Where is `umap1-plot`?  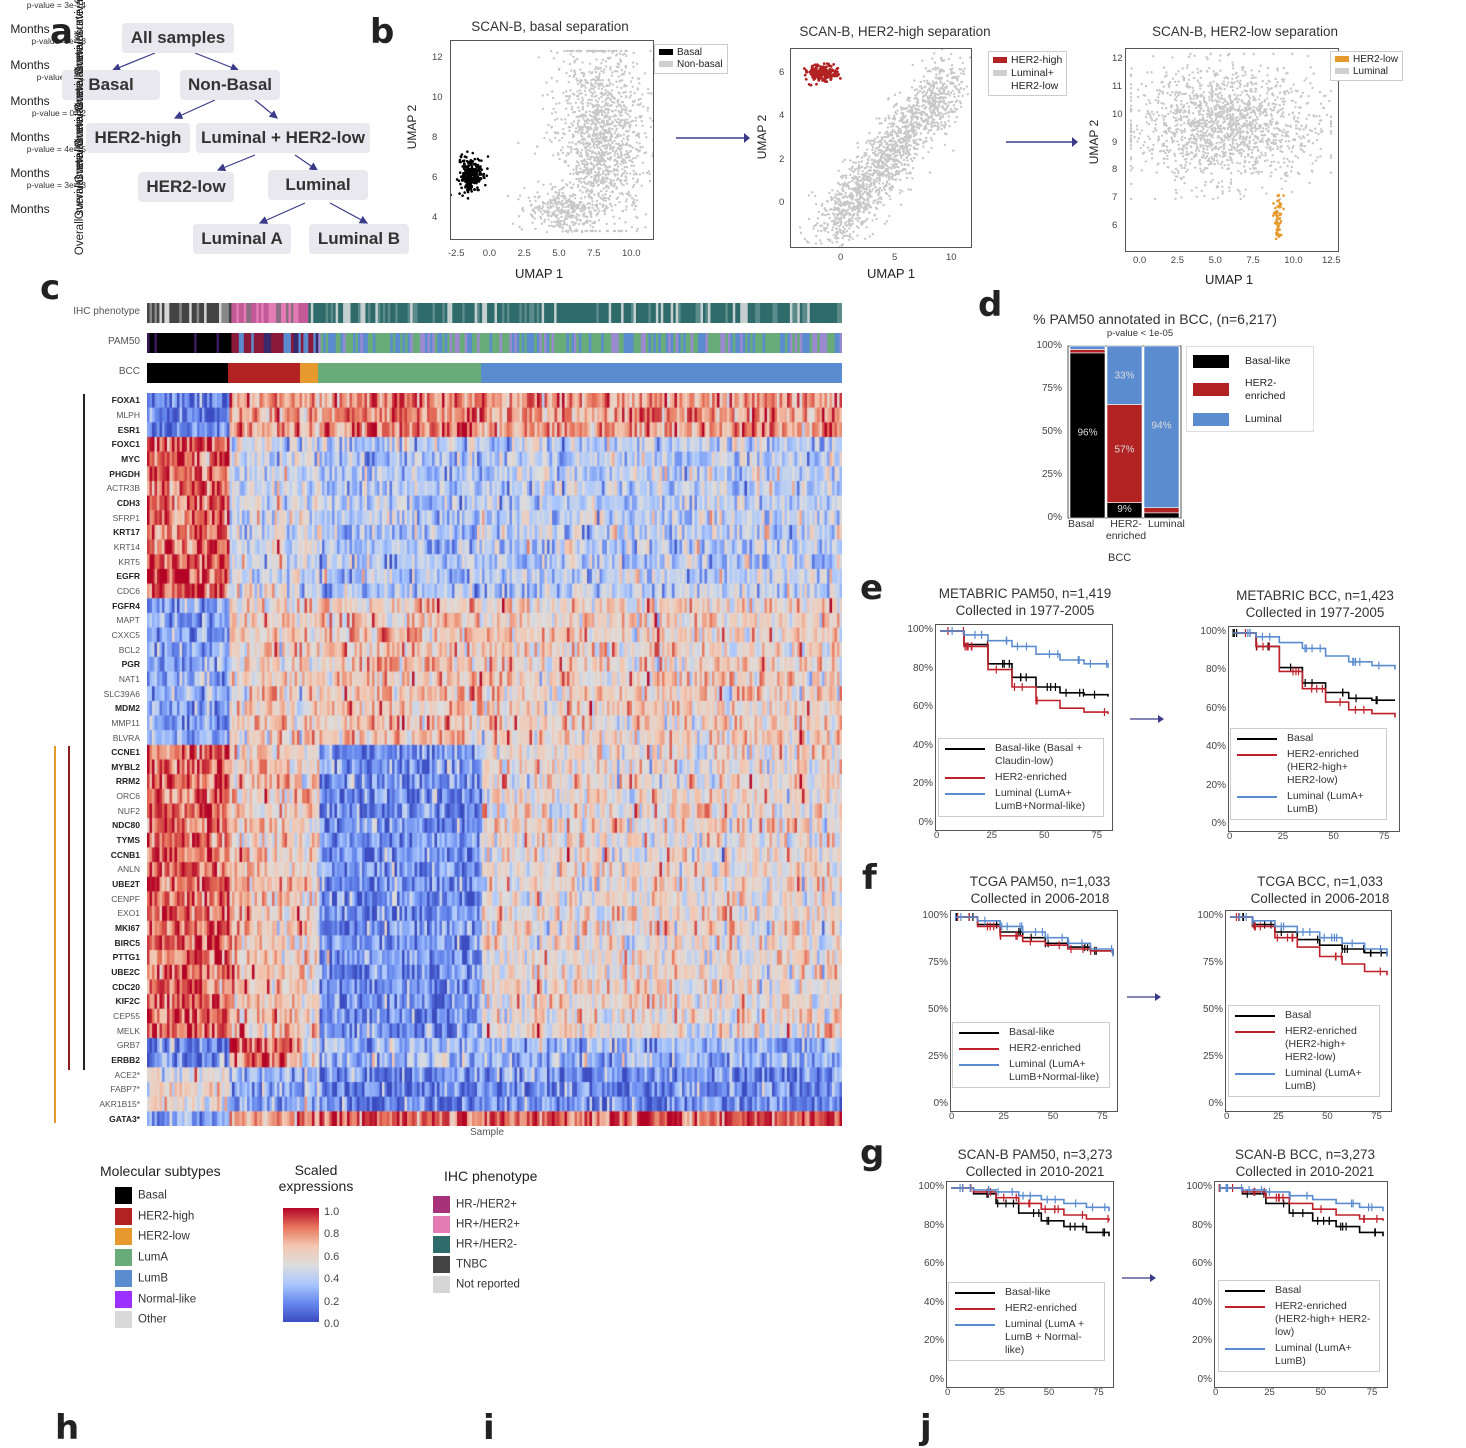
umap1-plot is located at coordinates (552, 140).